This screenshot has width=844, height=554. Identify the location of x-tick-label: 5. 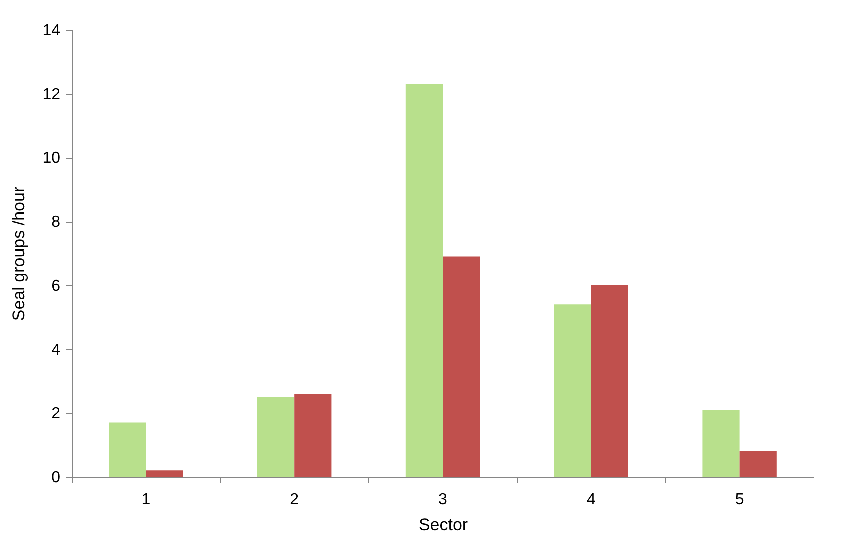
(739, 500).